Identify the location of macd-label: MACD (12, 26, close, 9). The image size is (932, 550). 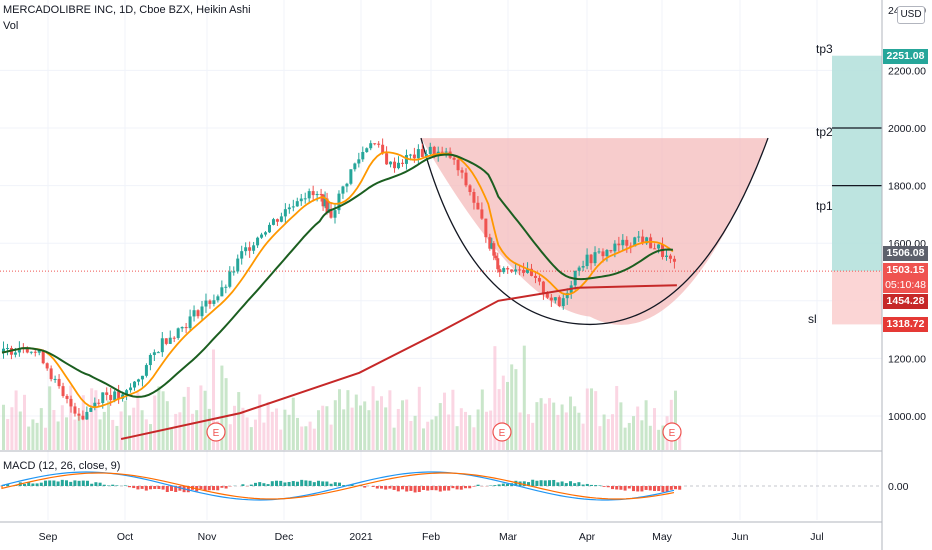
(62, 466).